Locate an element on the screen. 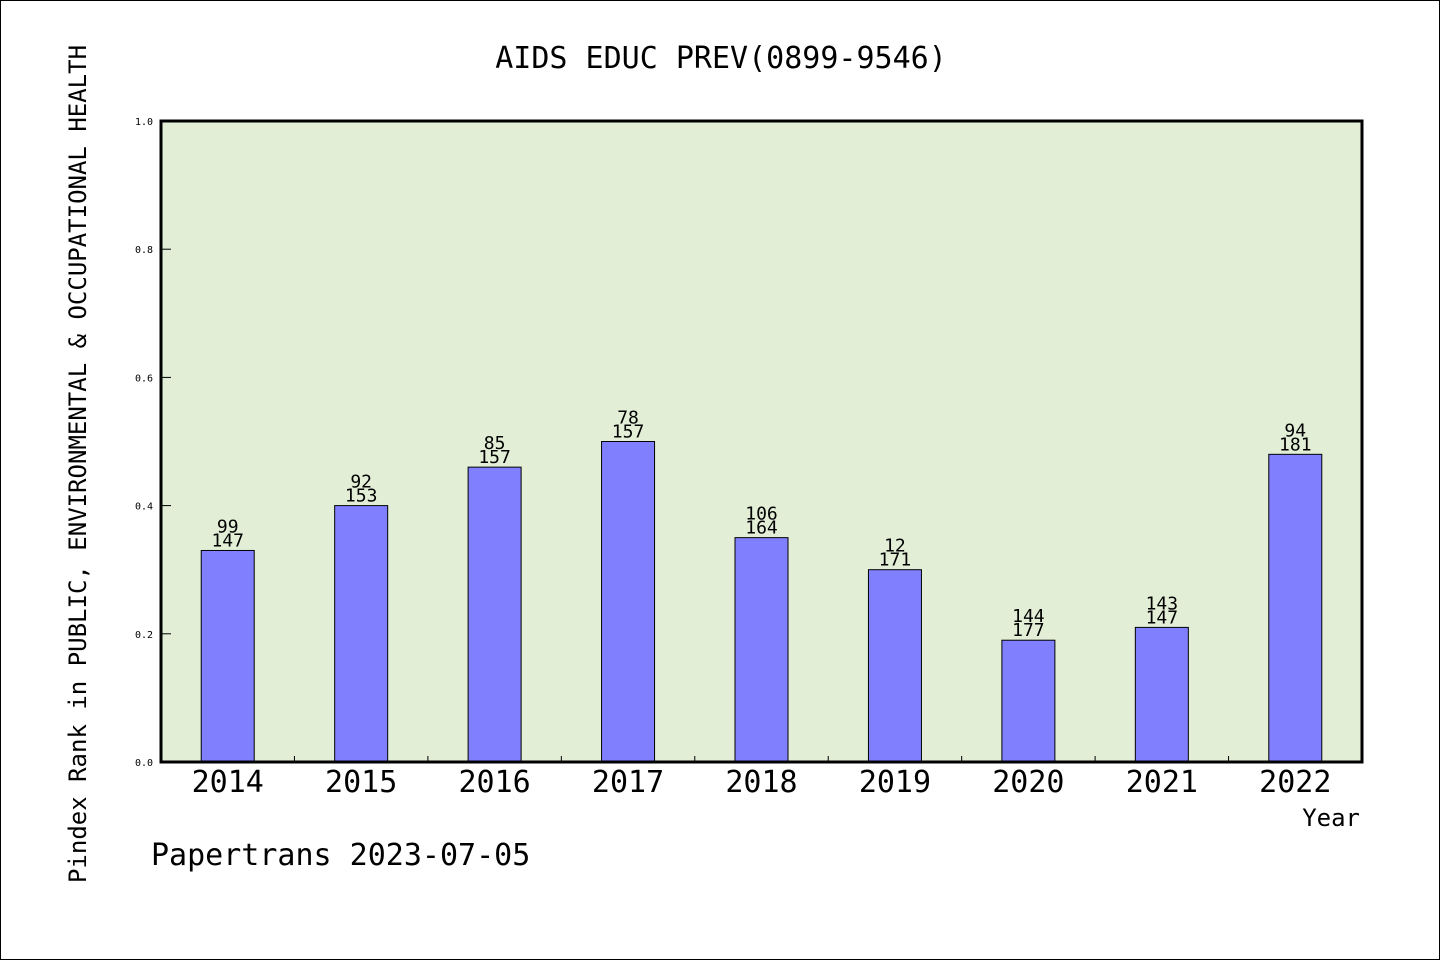  x-axis-label: Year is located at coordinates (1331, 818).